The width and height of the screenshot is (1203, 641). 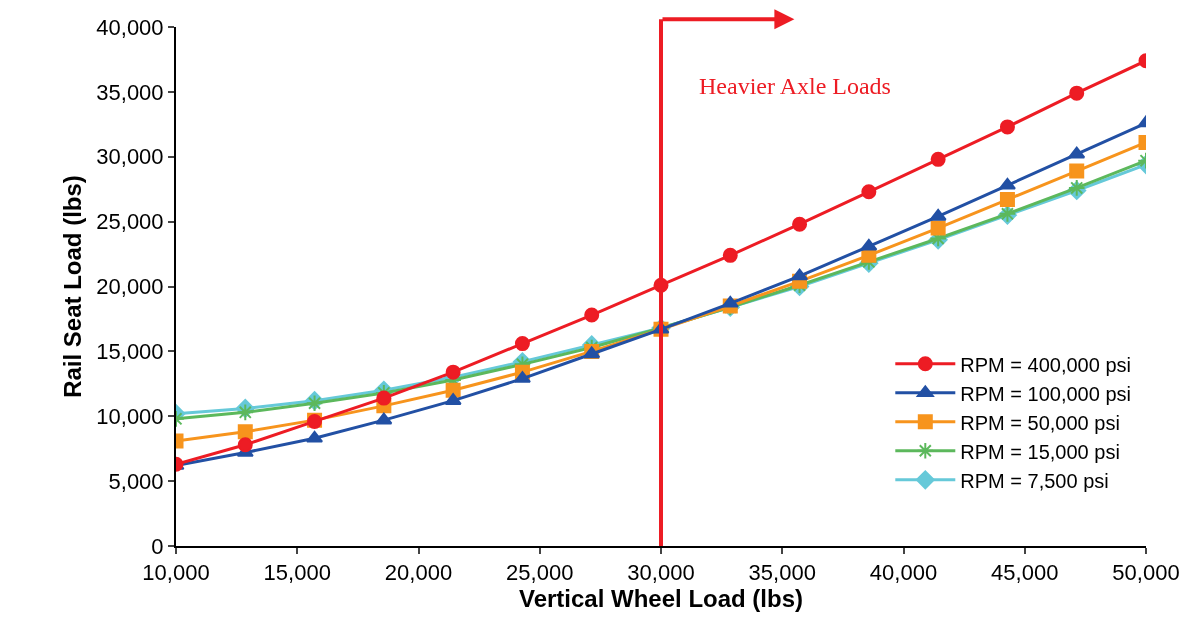 I want to click on y-tick-label: 25,000, so click(x=130, y=222).